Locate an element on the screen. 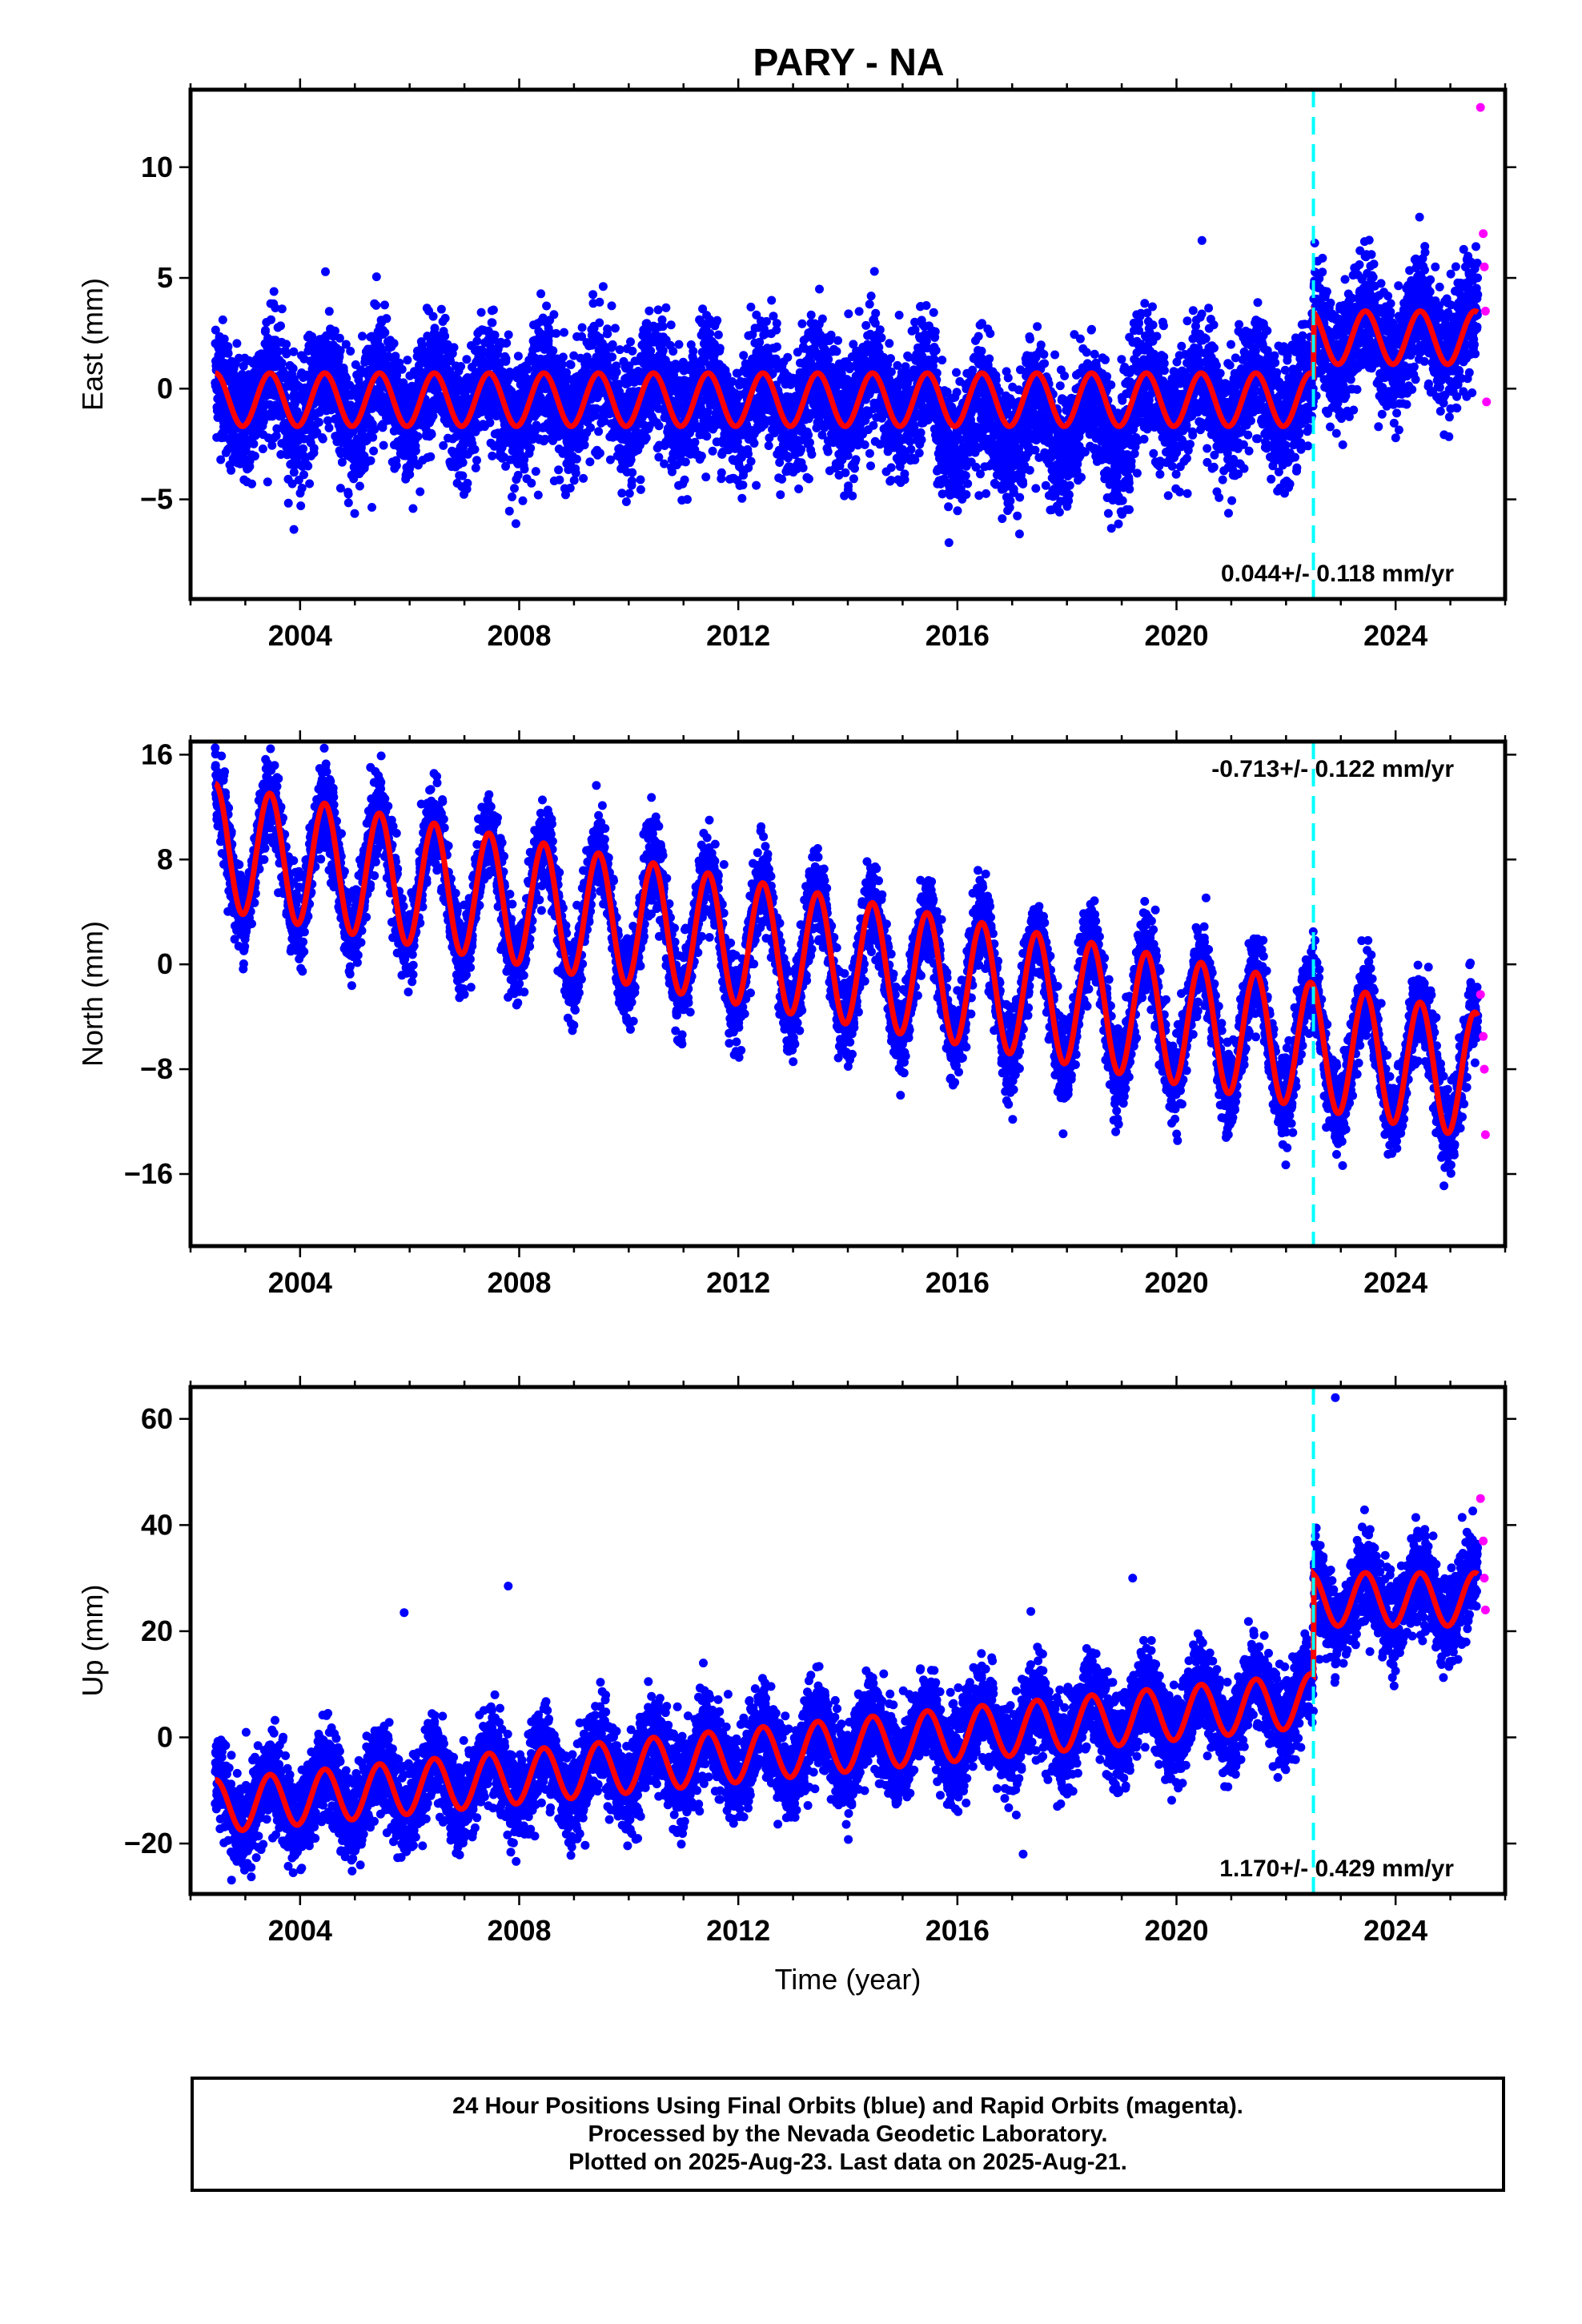 The height and width of the screenshot is (2324, 1582). velocity-label: -0.713+/- 0.122 mm/yr is located at coordinates (1332, 769).